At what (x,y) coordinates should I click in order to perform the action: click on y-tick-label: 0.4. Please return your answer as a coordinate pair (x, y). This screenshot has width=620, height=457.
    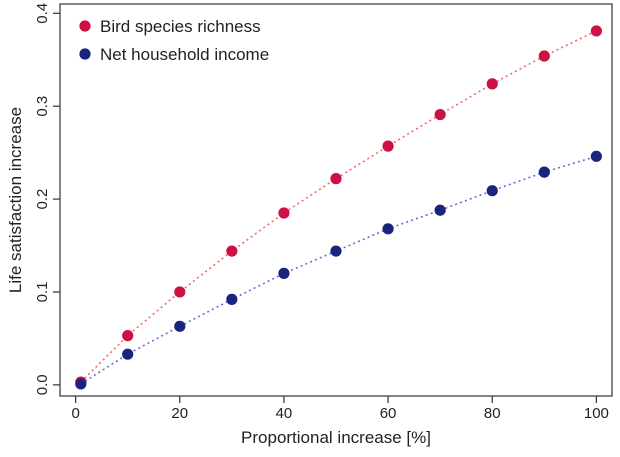
    Looking at the image, I should click on (42, 13).